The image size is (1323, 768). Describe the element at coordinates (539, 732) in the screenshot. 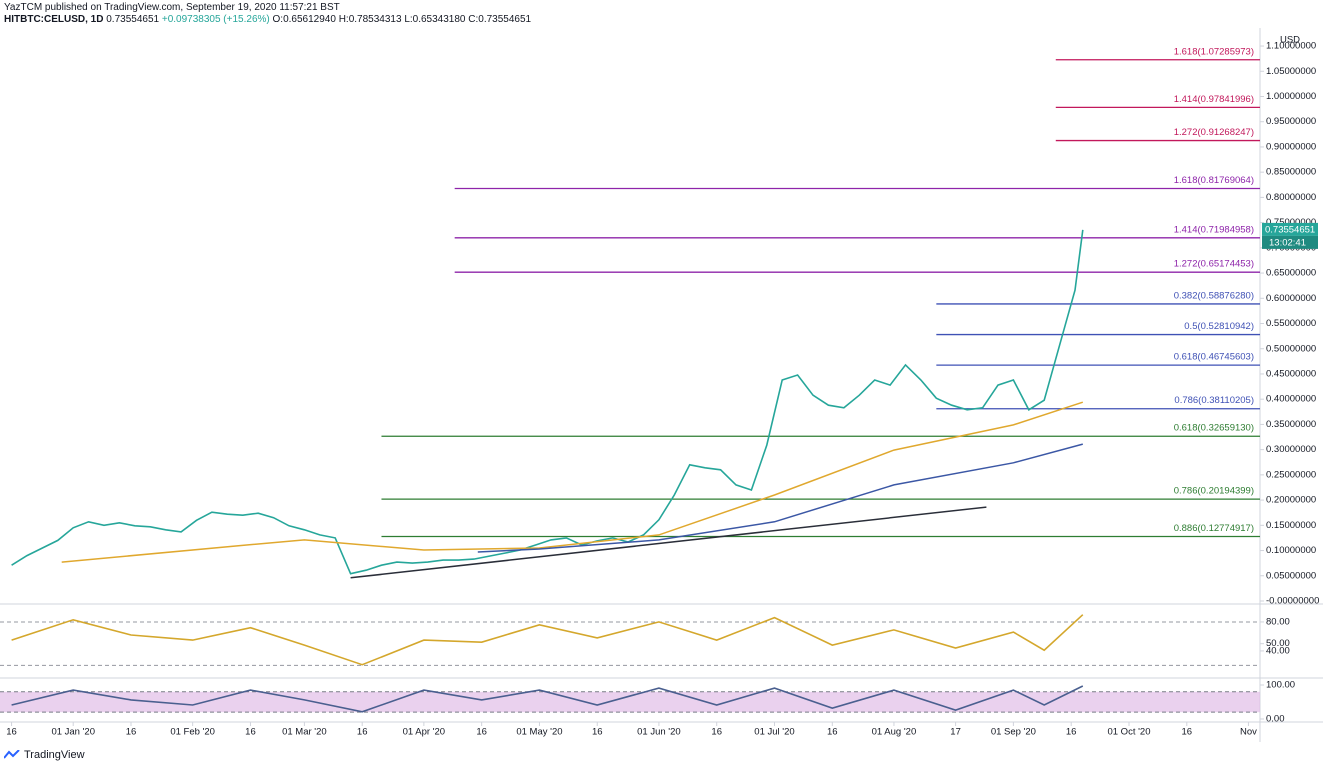

I see `x-tick-label: 01 May '20` at that location.